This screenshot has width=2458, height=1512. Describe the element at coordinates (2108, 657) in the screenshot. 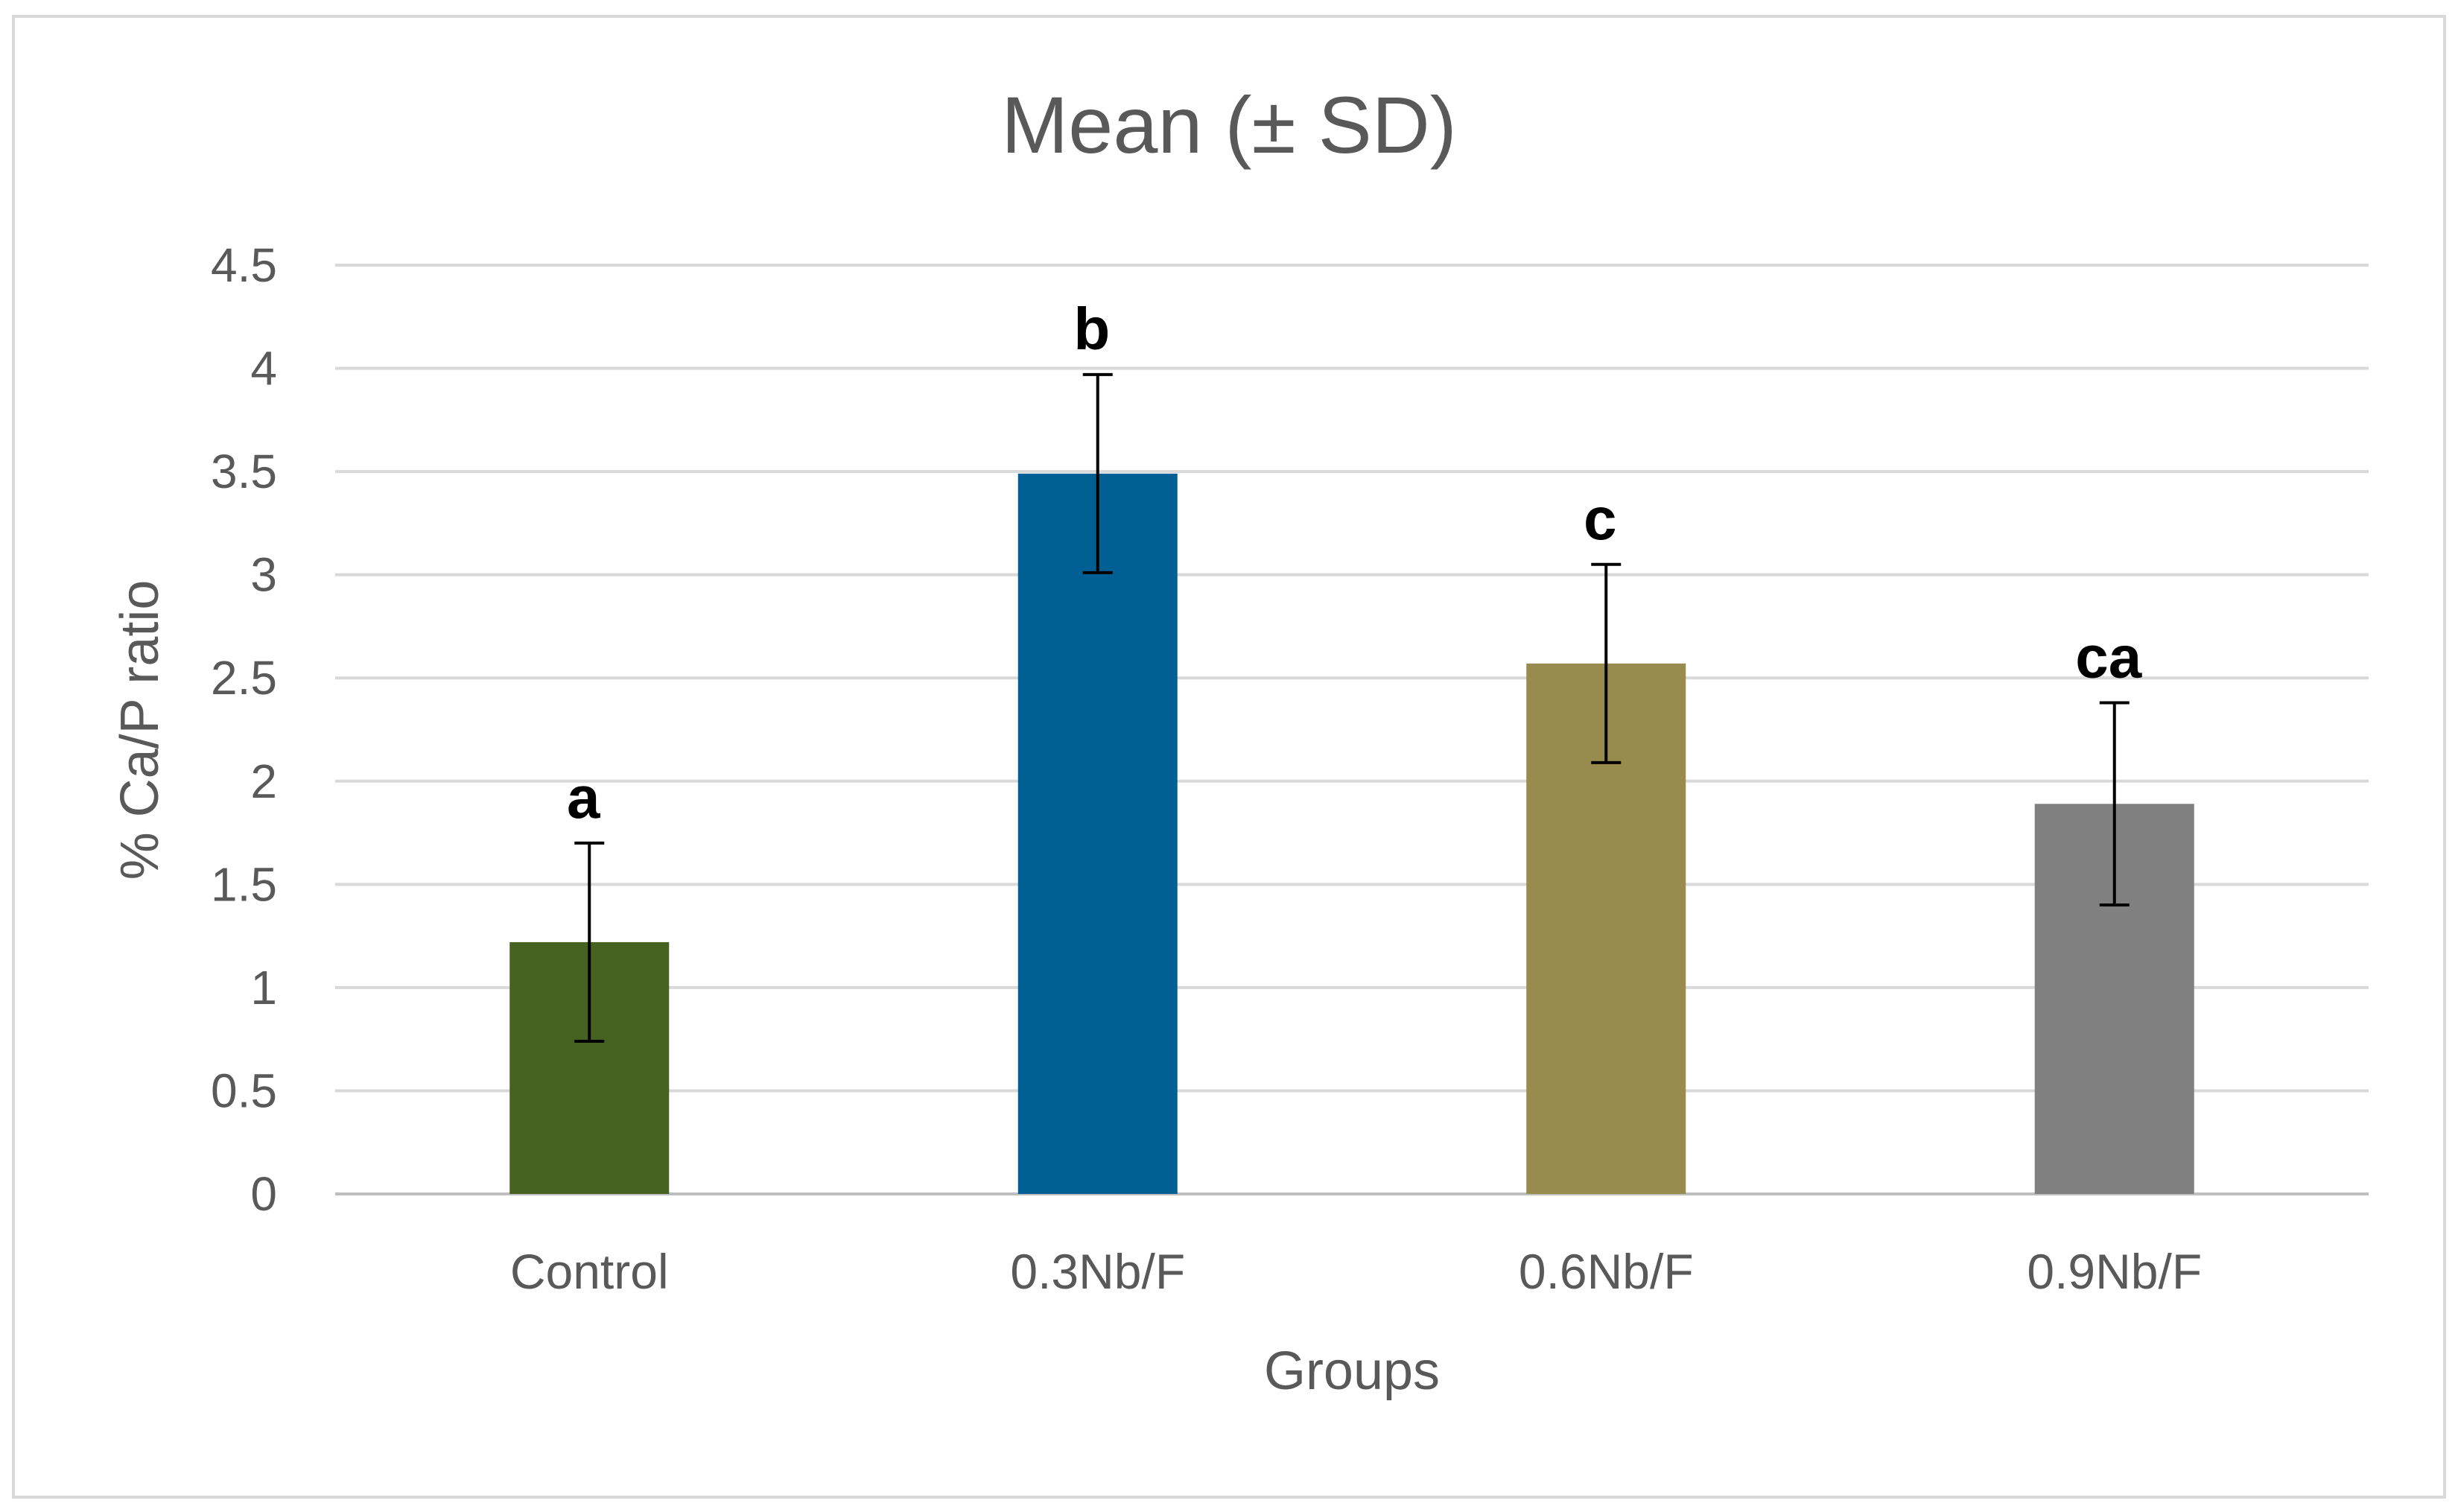

I see `significance-label: ca` at that location.